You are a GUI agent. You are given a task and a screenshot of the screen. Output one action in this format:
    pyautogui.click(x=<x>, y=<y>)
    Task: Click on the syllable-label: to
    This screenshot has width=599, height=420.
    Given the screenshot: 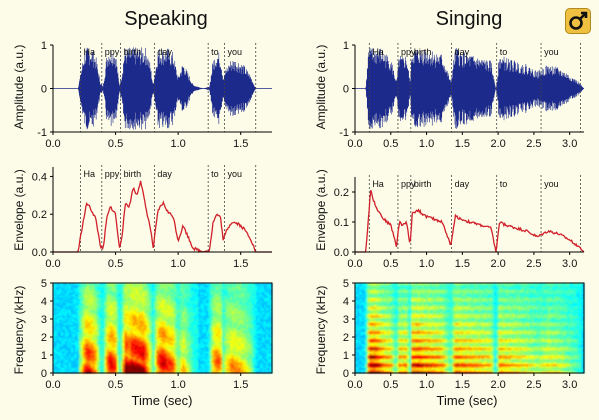 What is the action you would take?
    pyautogui.click(x=215, y=174)
    